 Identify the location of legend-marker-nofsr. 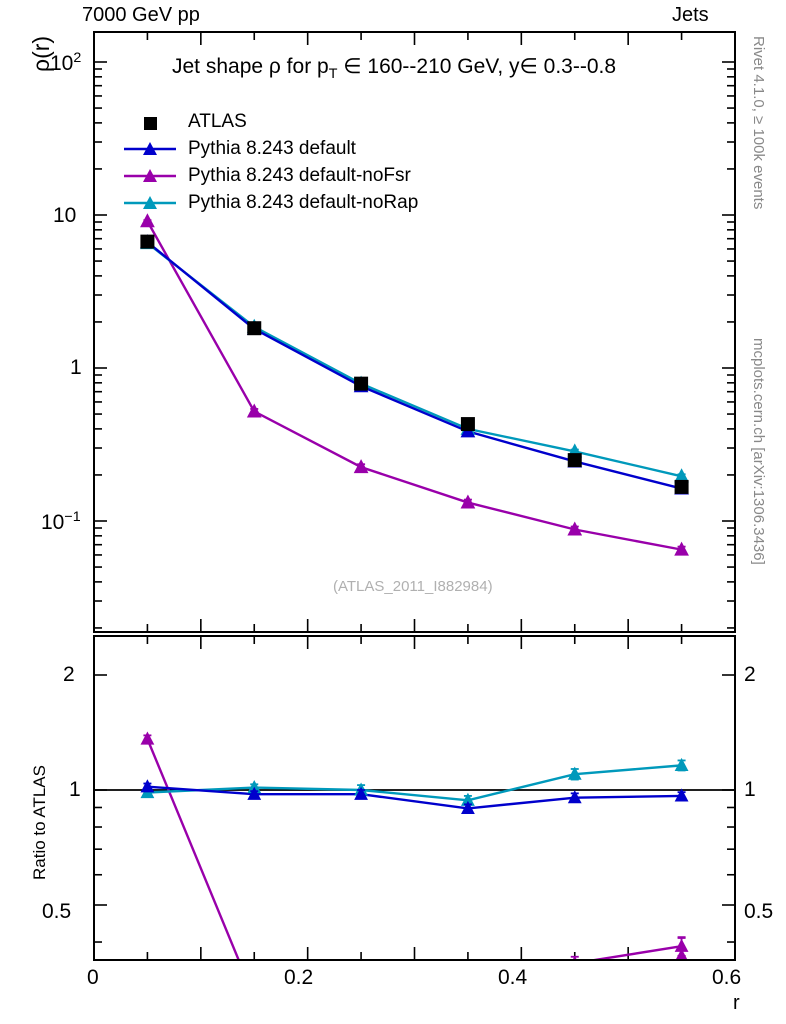
(150, 175).